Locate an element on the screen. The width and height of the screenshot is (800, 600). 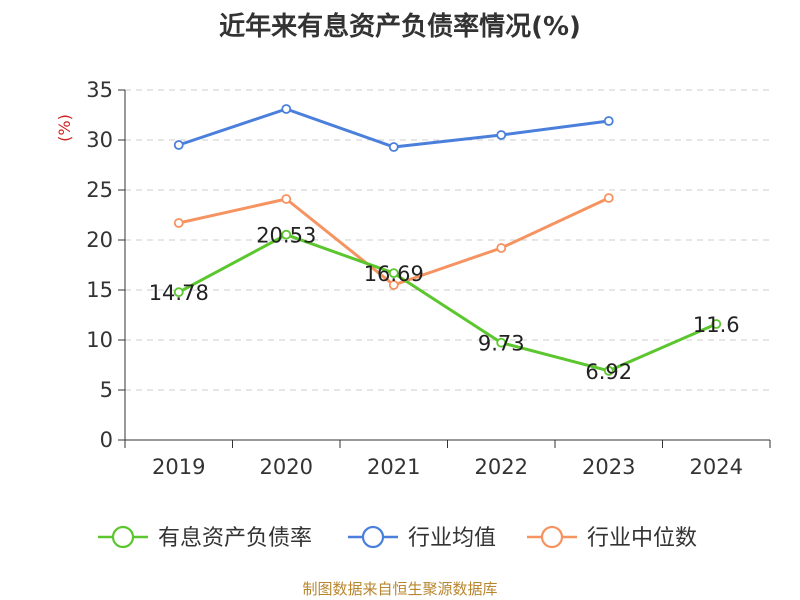
x-tick-label-2020: 2020 is located at coordinates (286, 467).